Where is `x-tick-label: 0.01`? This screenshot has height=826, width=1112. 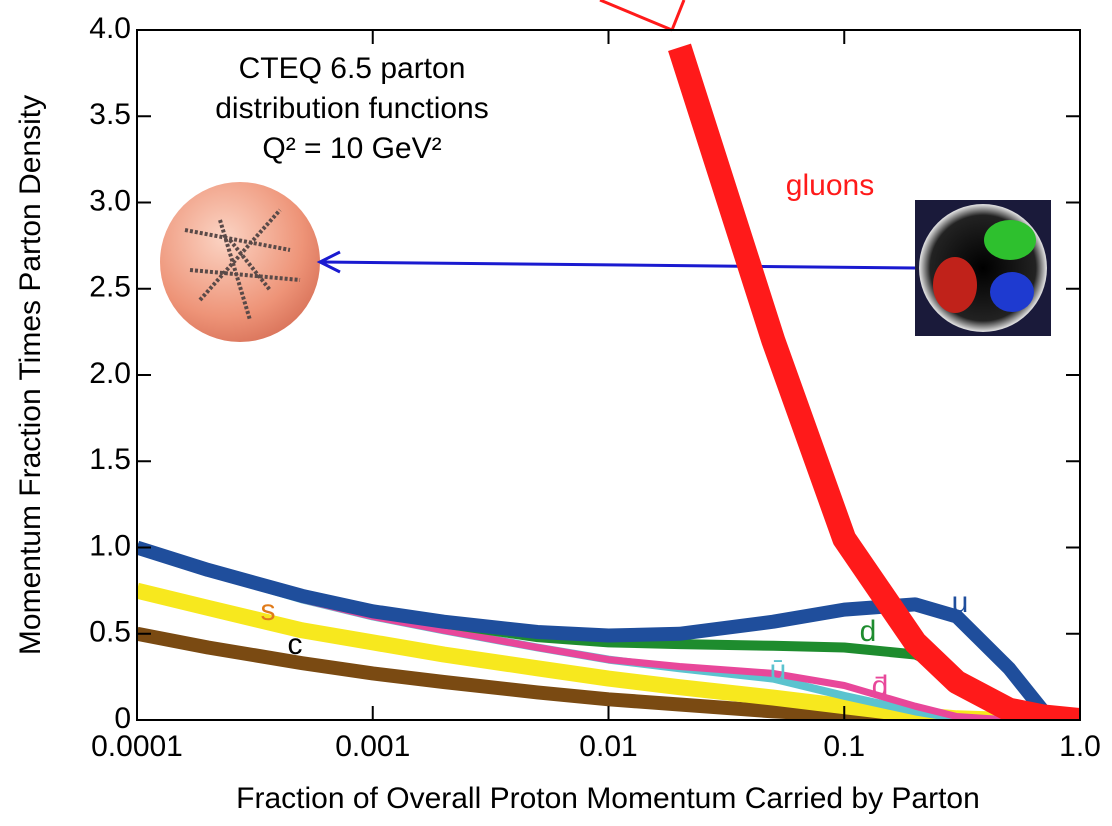 x-tick-label: 0.01 is located at coordinates (608, 746).